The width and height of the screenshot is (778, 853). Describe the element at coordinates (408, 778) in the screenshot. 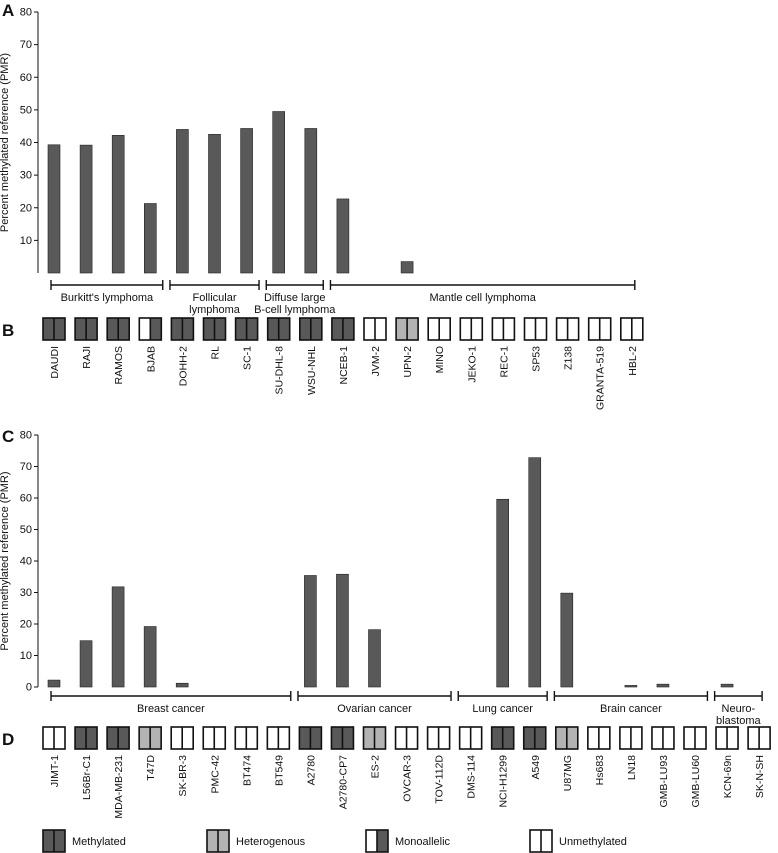

I see `cell-line-label: OVCAR-3` at that location.